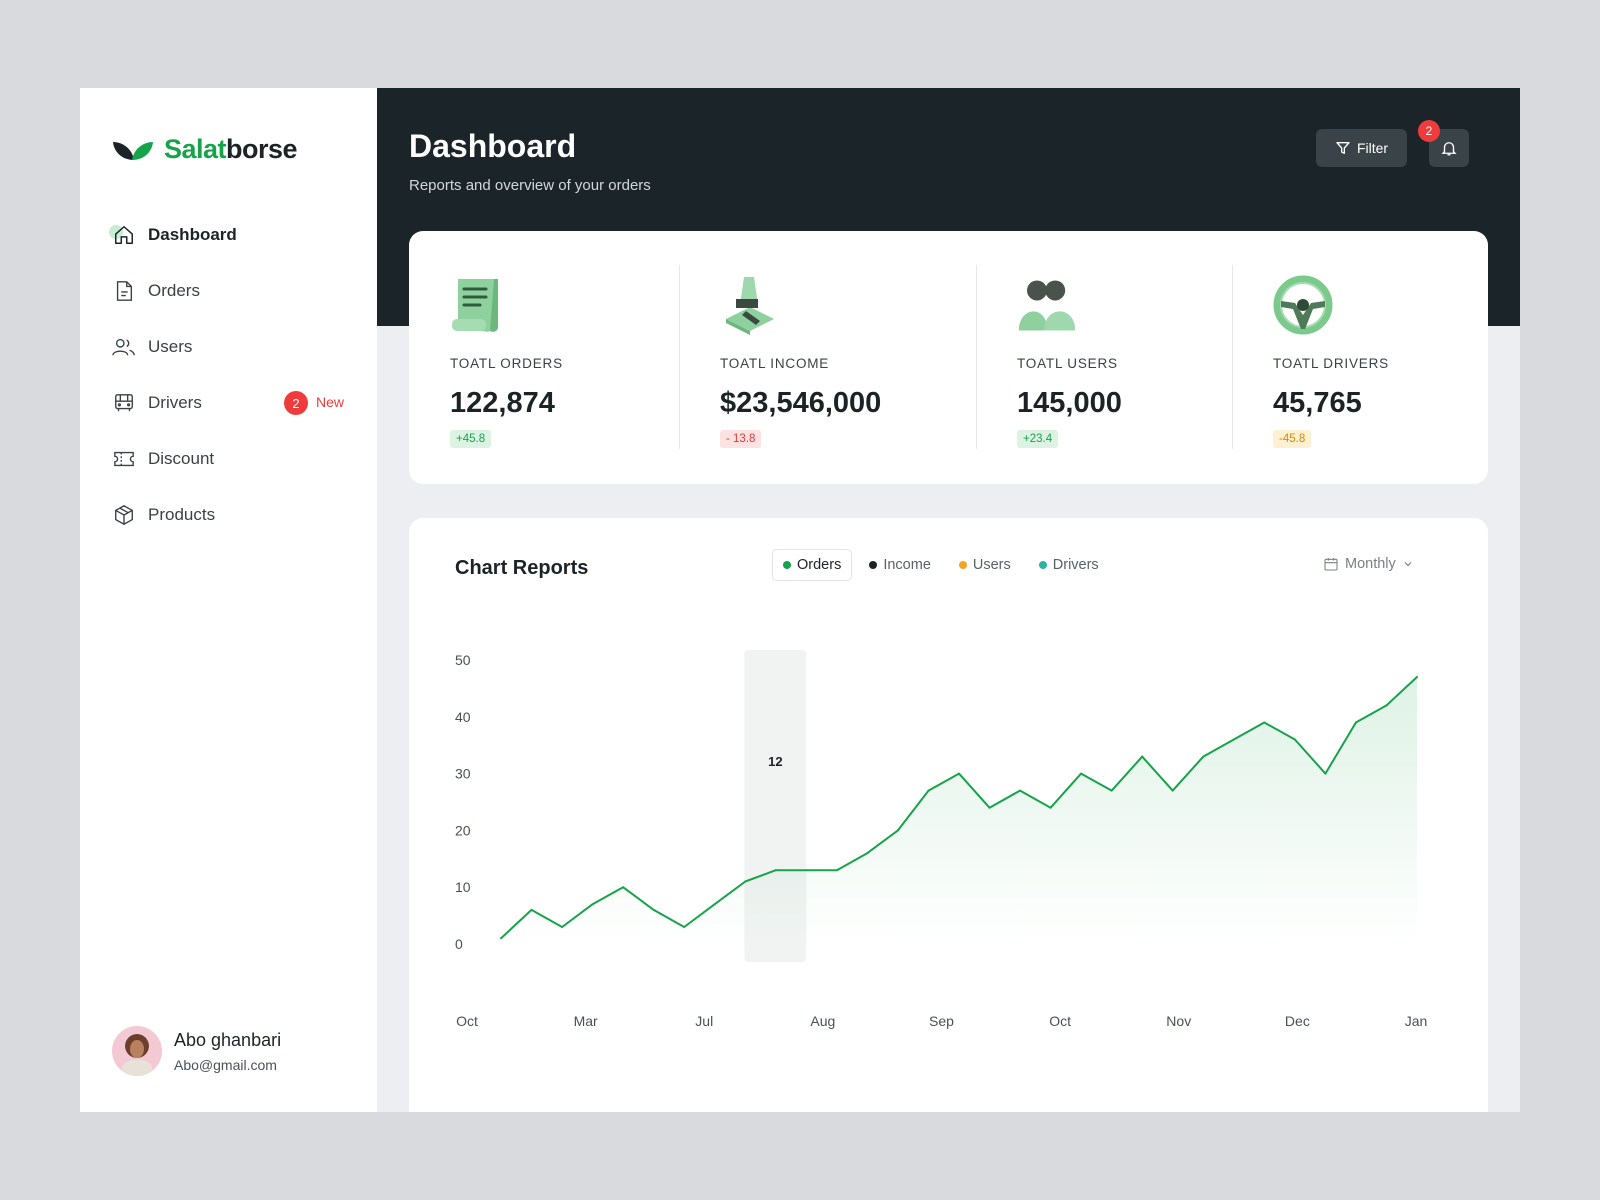  What do you see at coordinates (124, 403) in the screenshot?
I see `bus-icon` at bounding box center [124, 403].